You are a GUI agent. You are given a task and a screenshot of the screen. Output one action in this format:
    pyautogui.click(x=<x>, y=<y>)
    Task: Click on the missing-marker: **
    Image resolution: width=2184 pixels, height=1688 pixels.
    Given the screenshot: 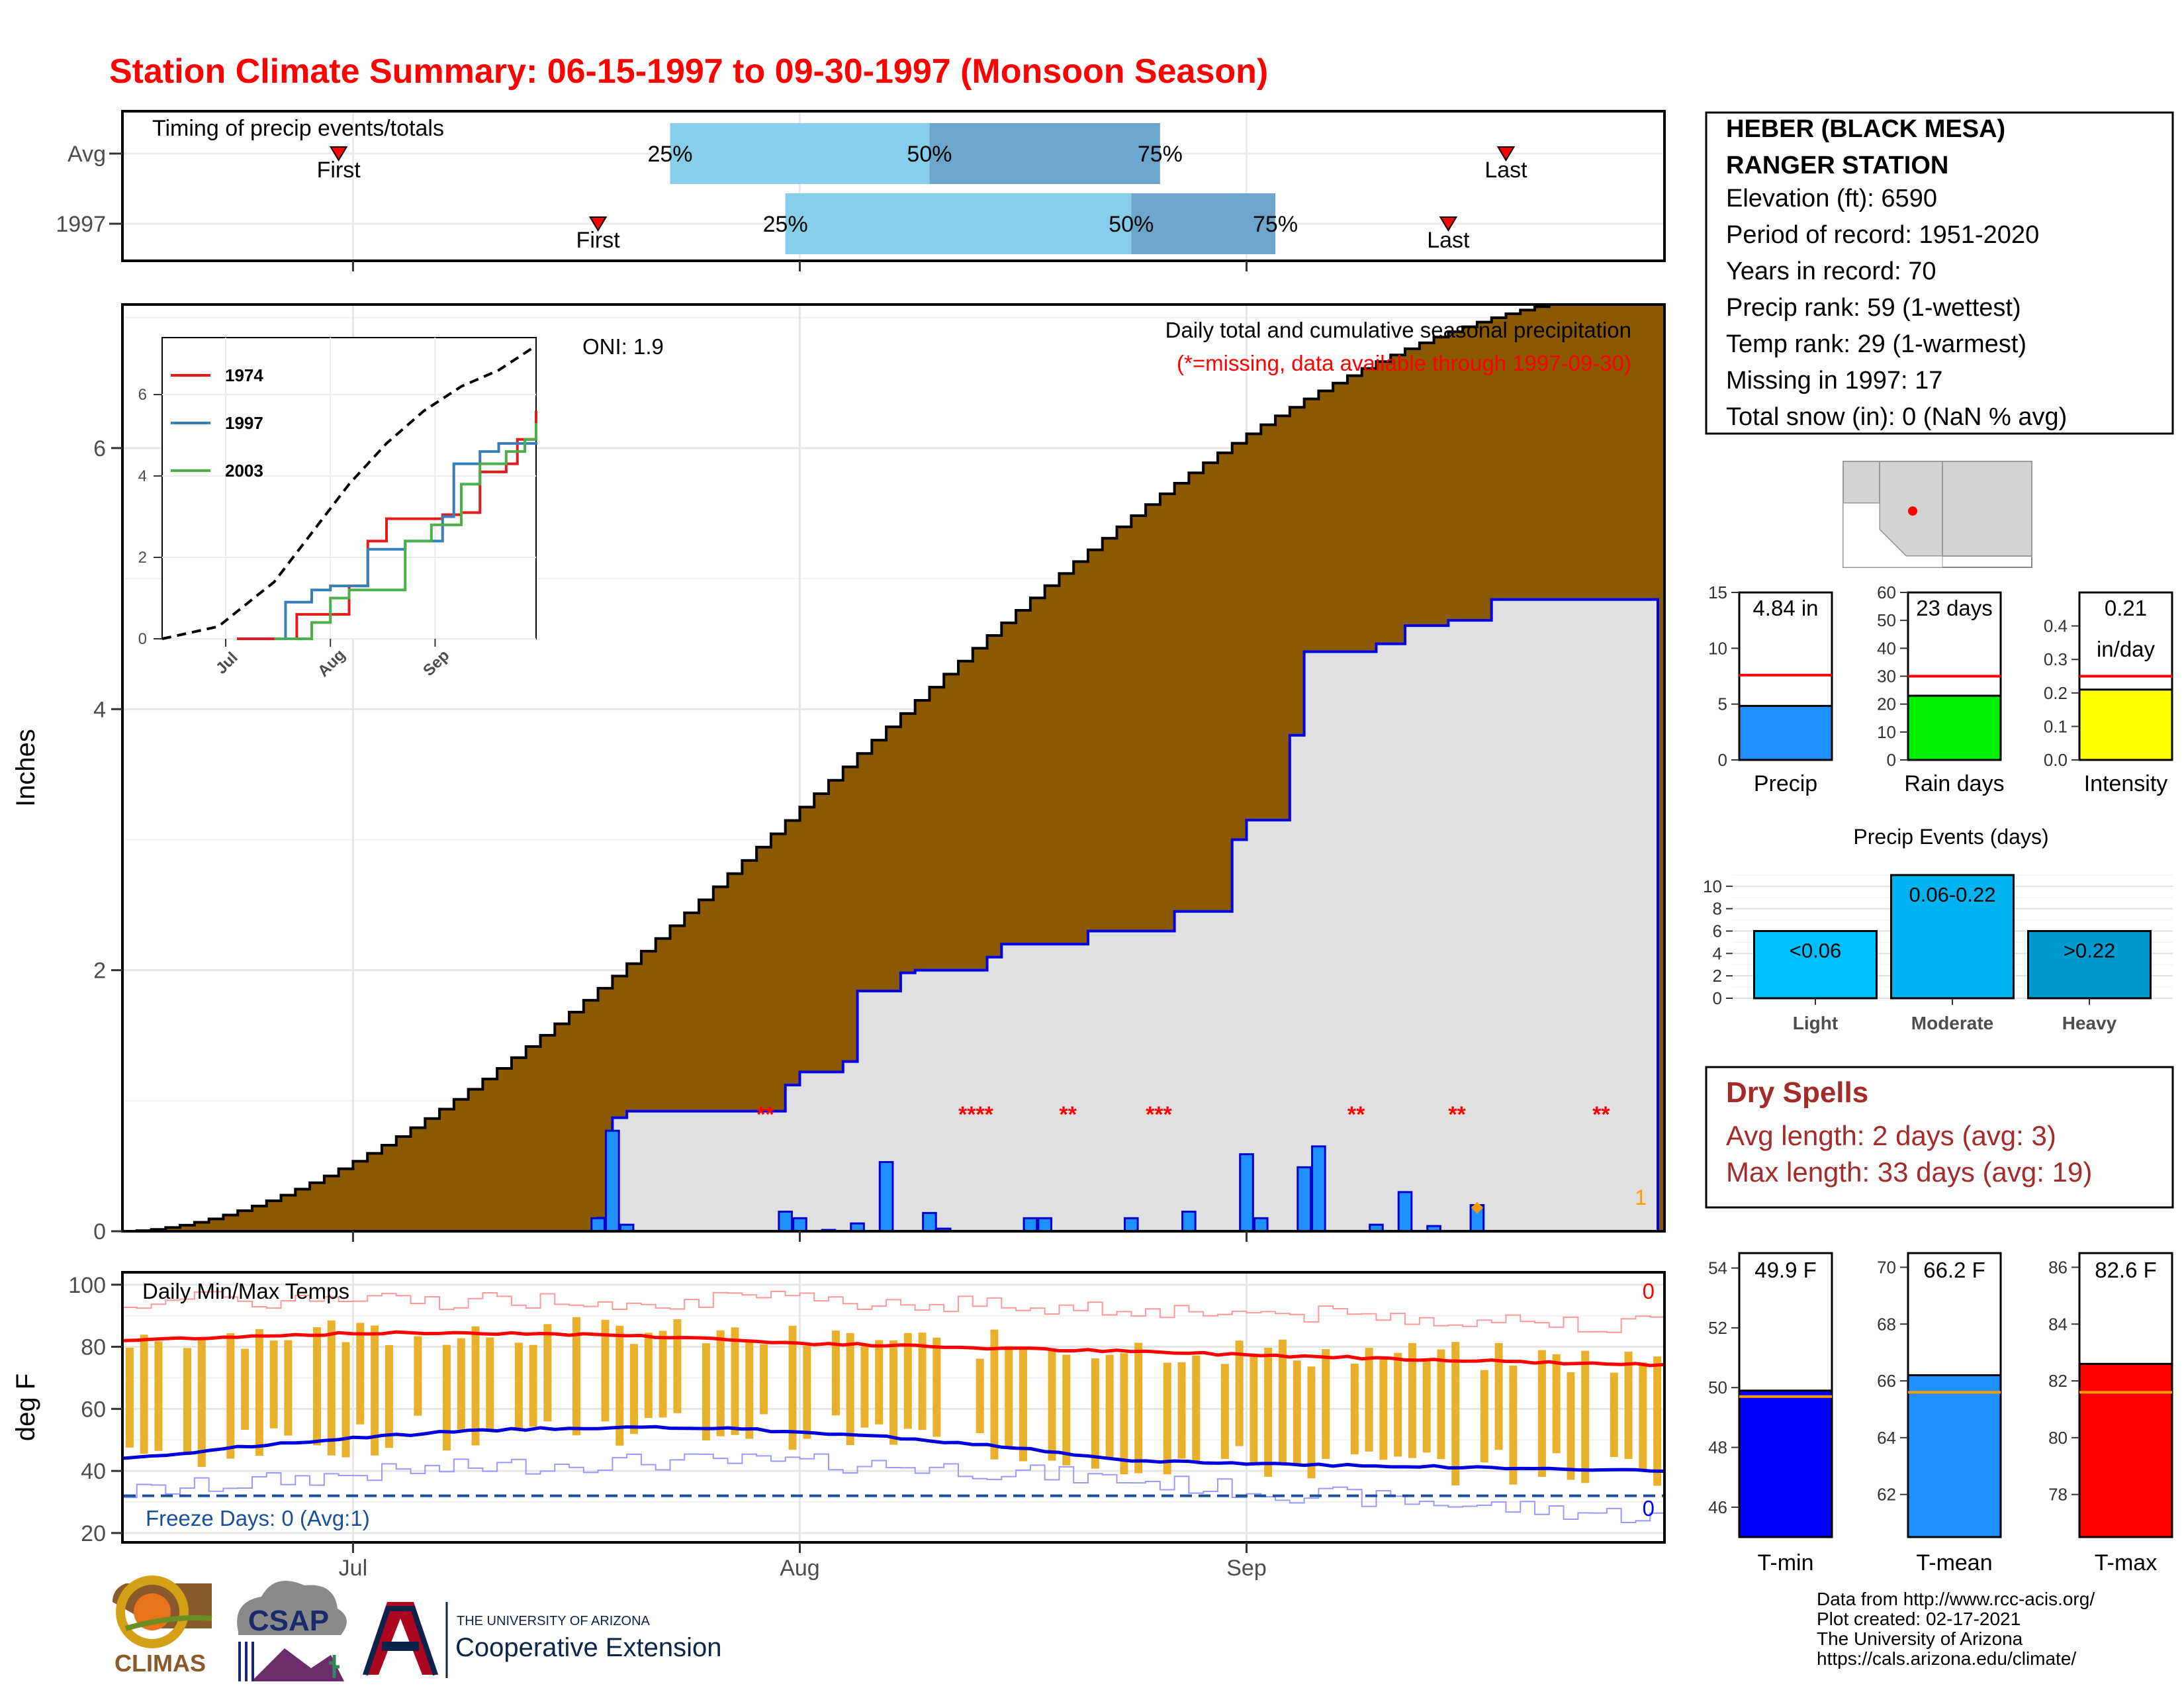 What is the action you would take?
    pyautogui.click(x=1457, y=1114)
    